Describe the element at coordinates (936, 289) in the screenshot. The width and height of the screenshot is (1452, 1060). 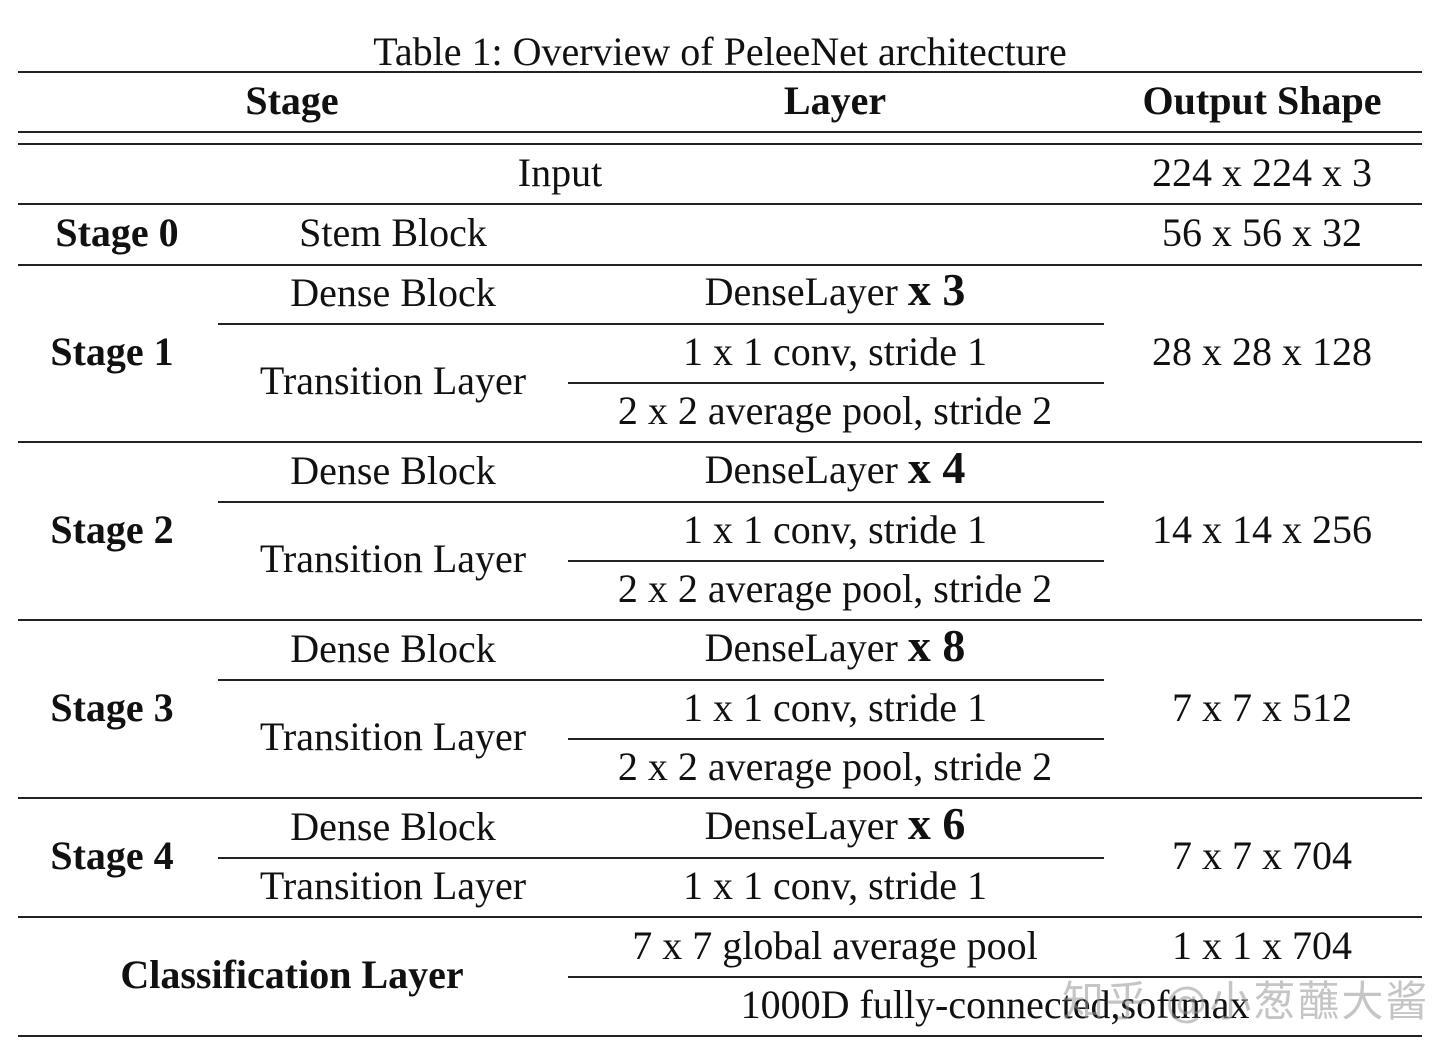
I see `dense-layer-multiplier: x 3` at that location.